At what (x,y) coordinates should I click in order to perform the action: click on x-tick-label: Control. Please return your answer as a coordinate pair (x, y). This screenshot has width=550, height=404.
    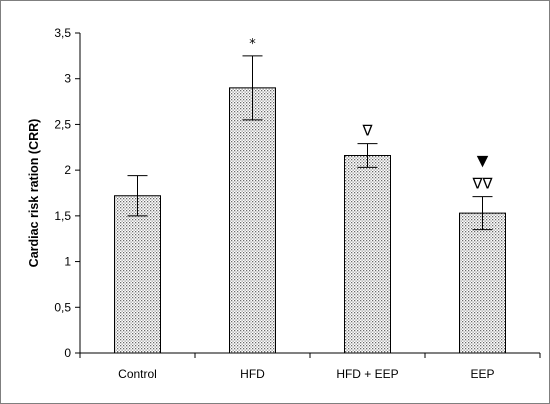
    Looking at the image, I should click on (137, 374).